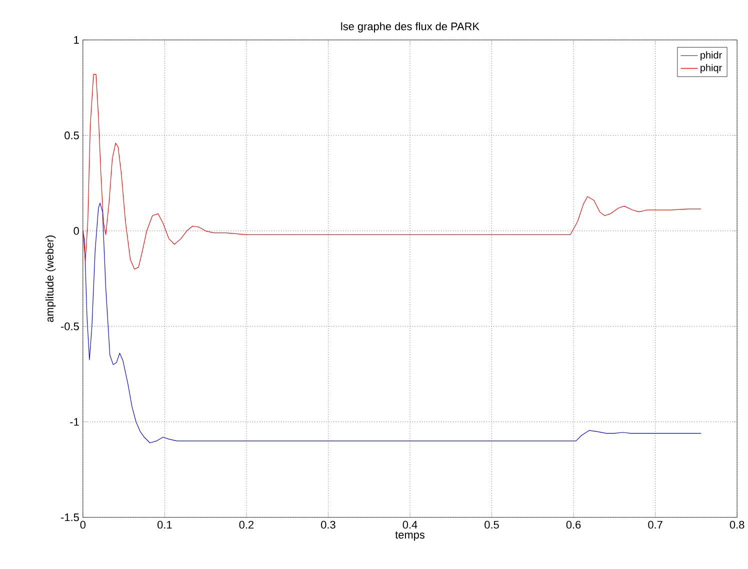 The height and width of the screenshot is (569, 748). Describe the element at coordinates (655, 524) in the screenshot. I see `x-tick-label: 0.7` at that location.